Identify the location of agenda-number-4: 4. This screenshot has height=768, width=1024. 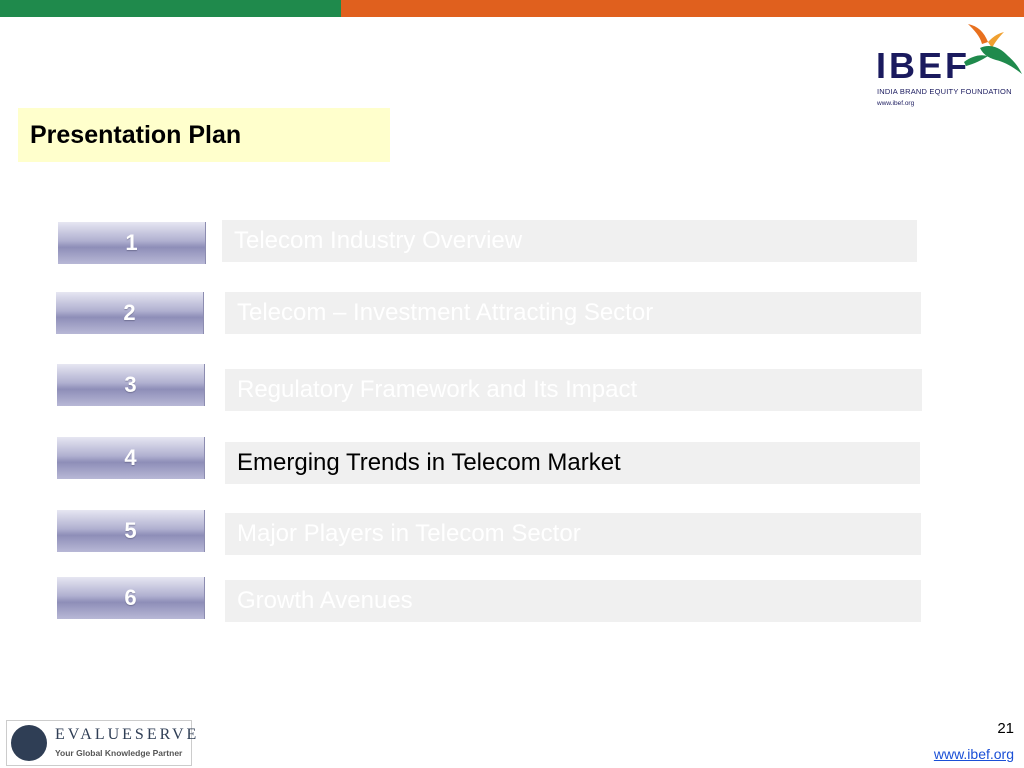
(131, 458).